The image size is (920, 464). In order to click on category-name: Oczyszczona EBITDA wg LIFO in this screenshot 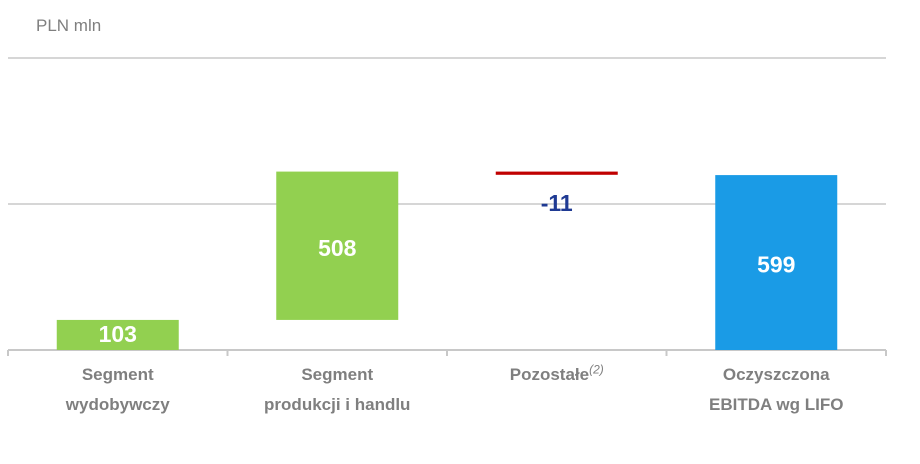, I will do `click(776, 389)`.